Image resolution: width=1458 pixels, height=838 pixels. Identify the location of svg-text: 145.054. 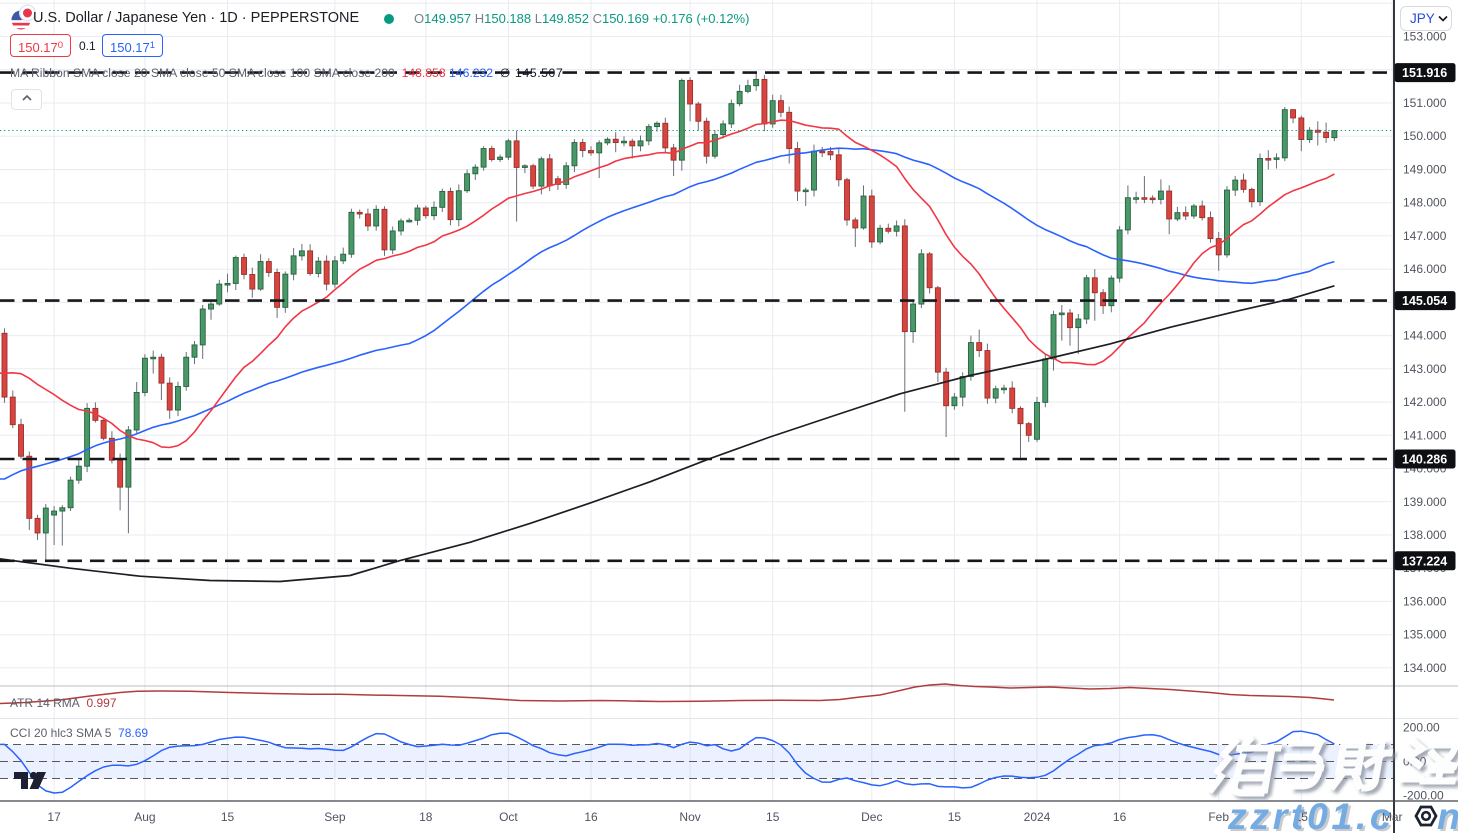
(1424, 301).